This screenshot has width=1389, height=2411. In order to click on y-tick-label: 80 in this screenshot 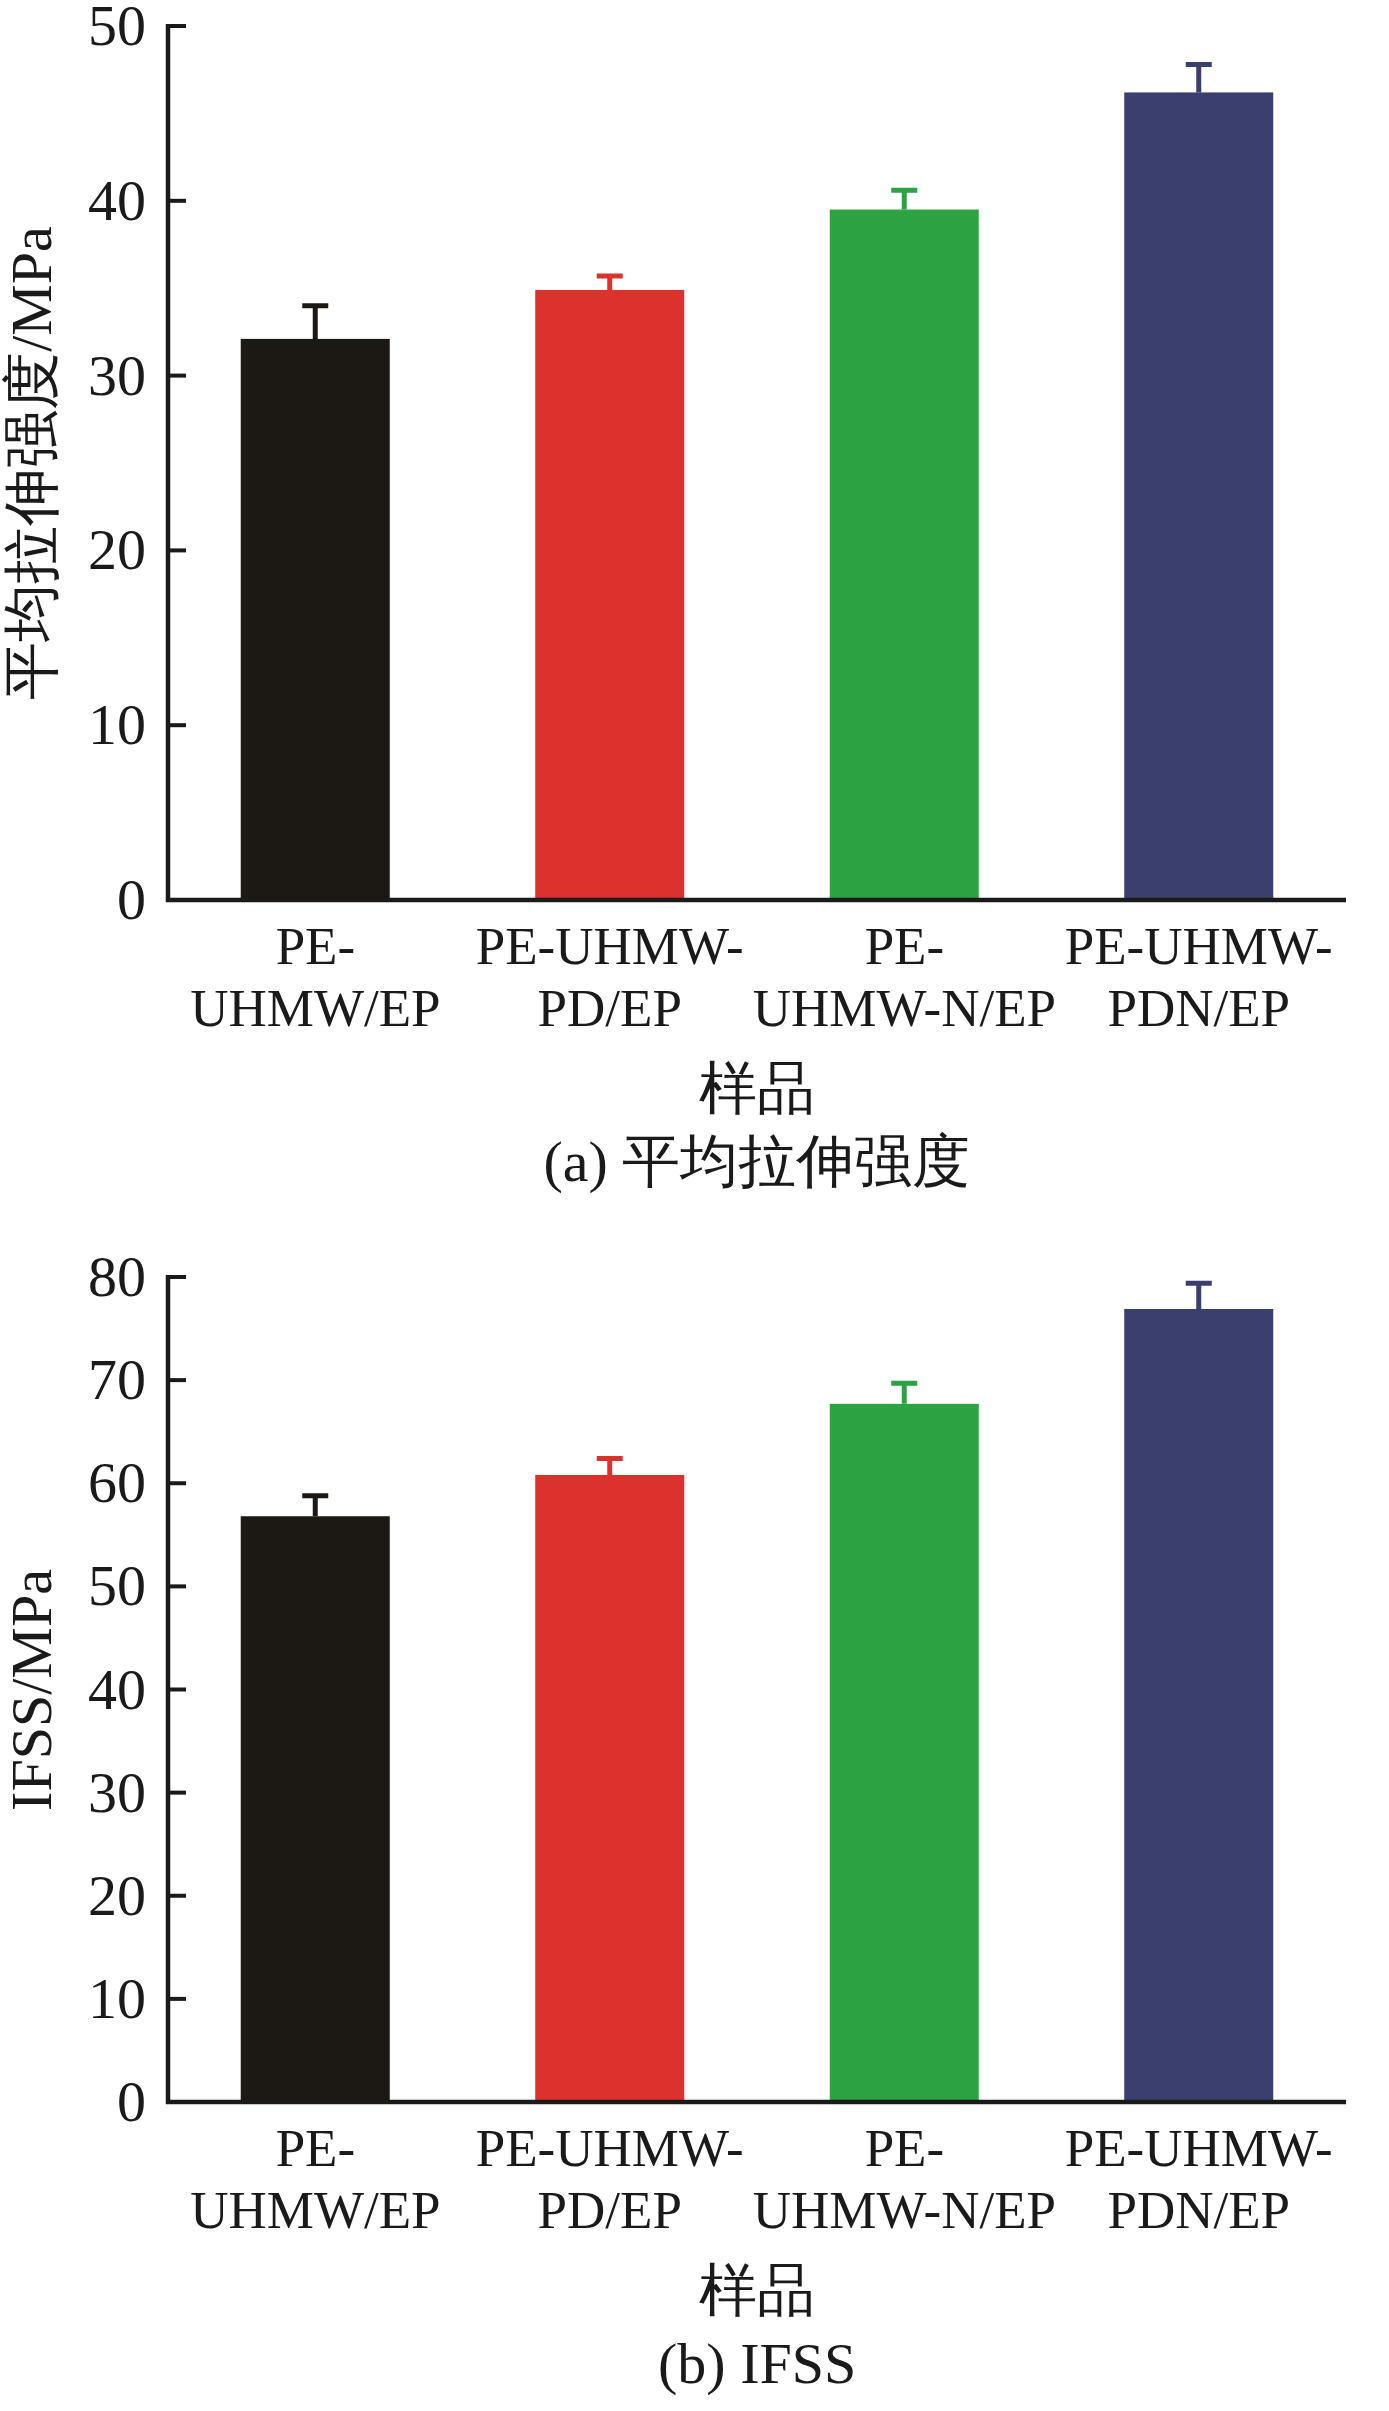, I will do `click(117, 1276)`.